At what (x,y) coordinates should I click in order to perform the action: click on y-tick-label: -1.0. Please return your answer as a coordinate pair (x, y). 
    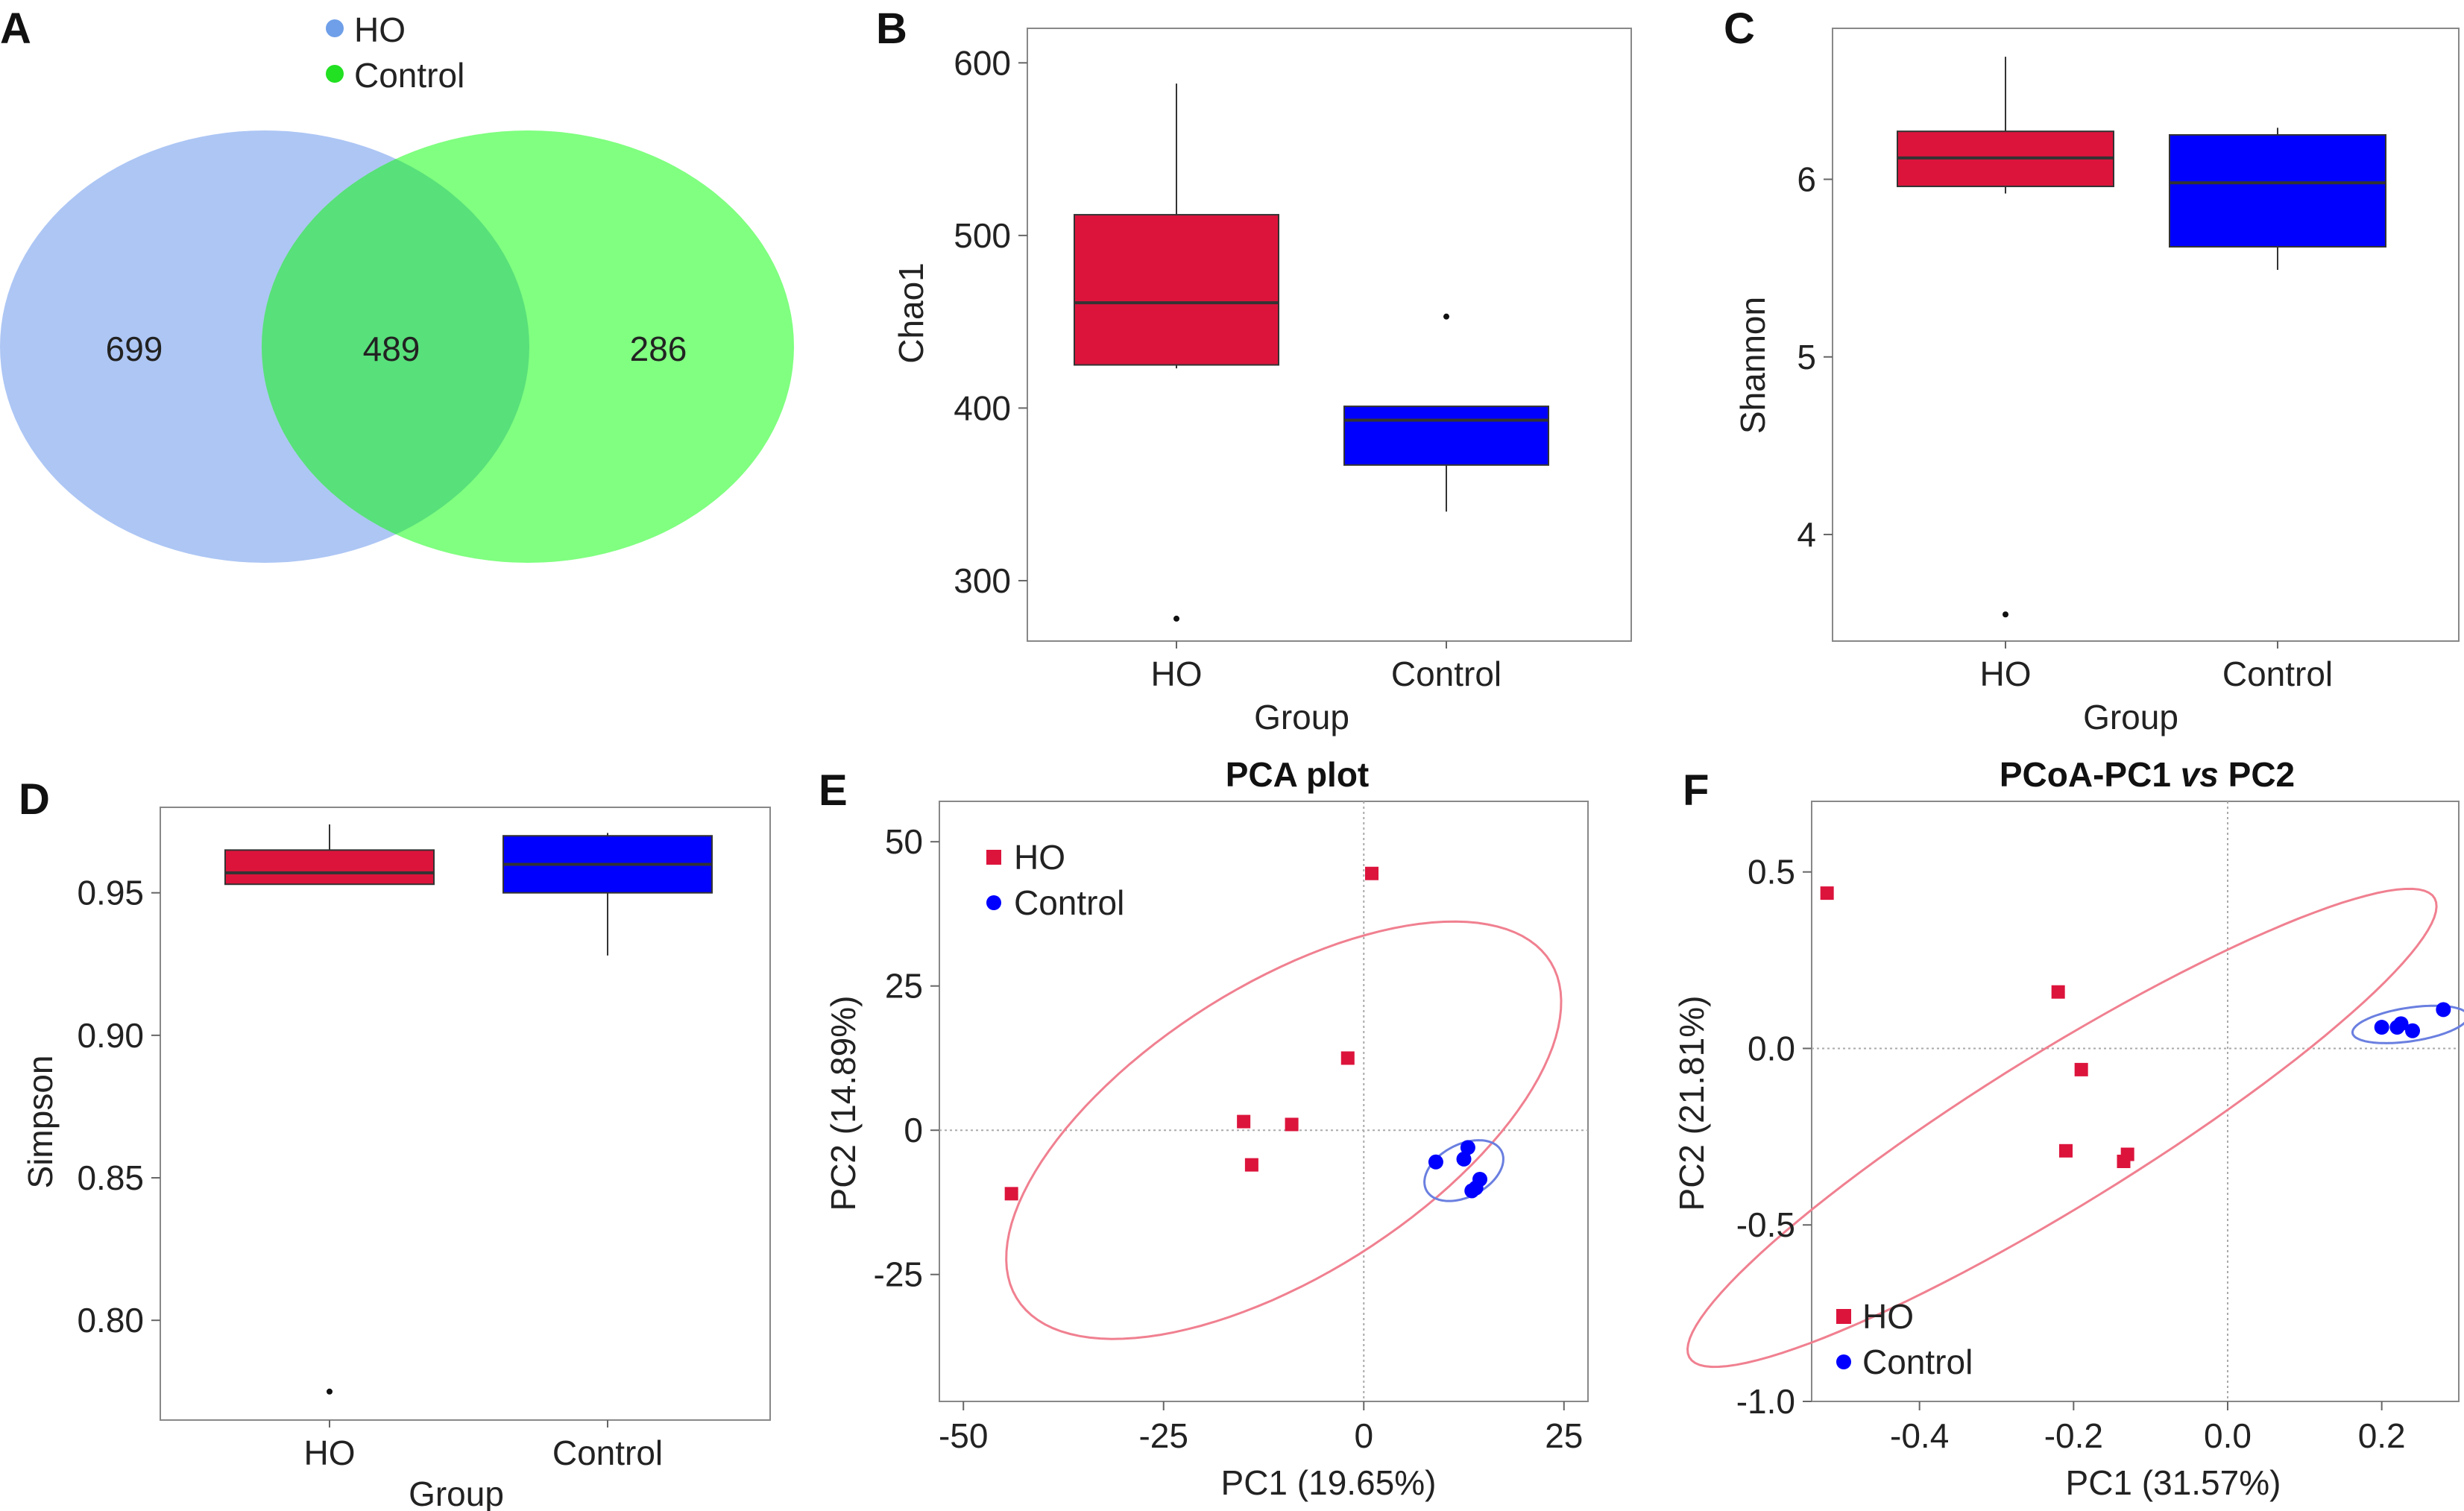
    Looking at the image, I should click on (1765, 1401).